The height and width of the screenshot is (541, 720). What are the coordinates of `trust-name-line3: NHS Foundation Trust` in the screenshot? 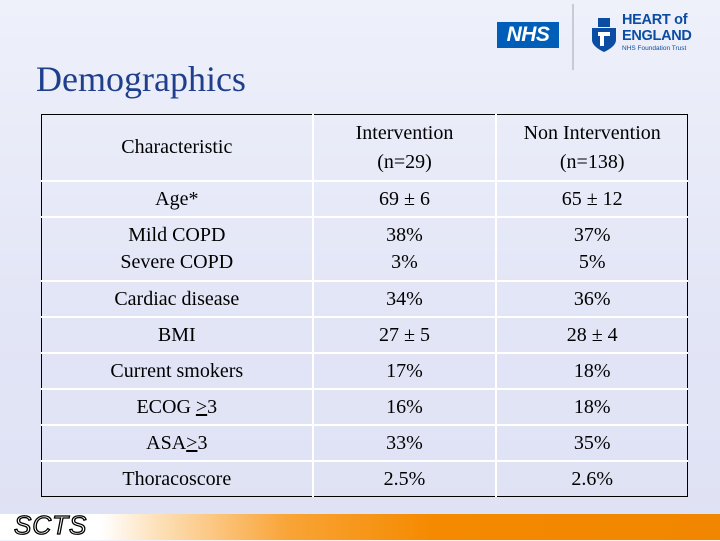 It's located at (654, 48).